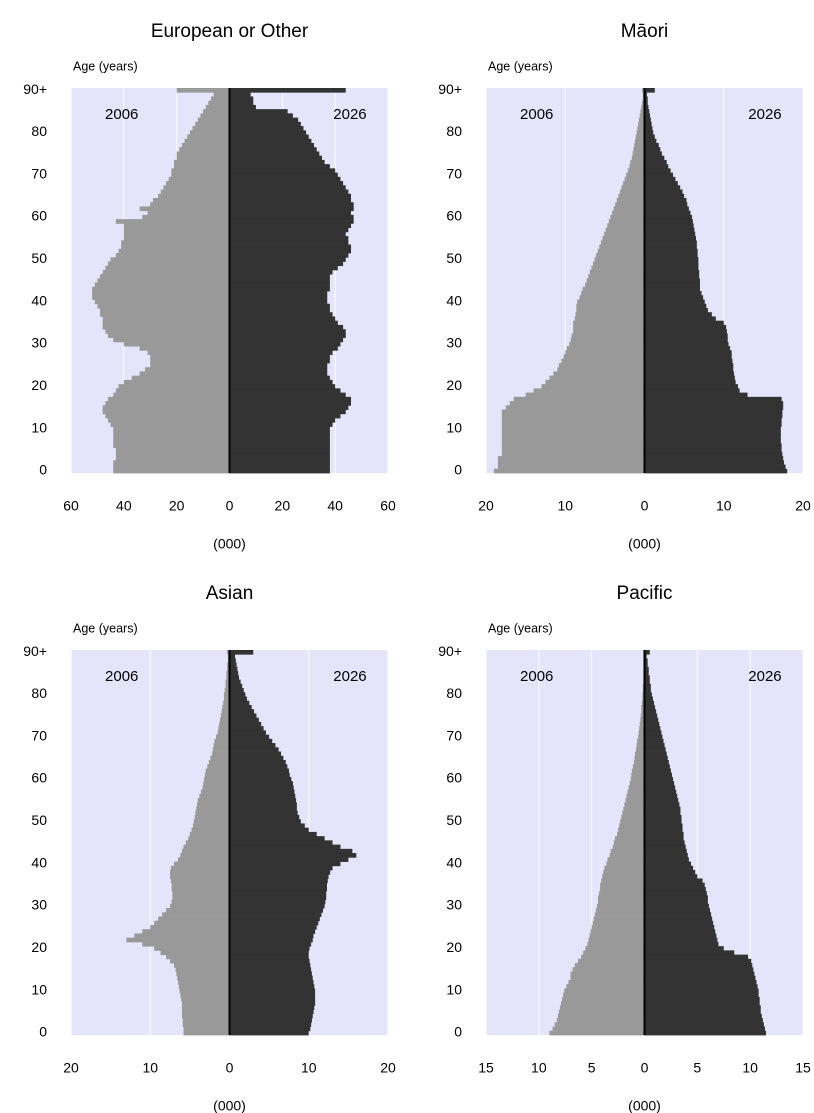 The width and height of the screenshot is (814, 1113). What do you see at coordinates (454, 258) in the screenshot?
I see `y-tick-label: 50` at bounding box center [454, 258].